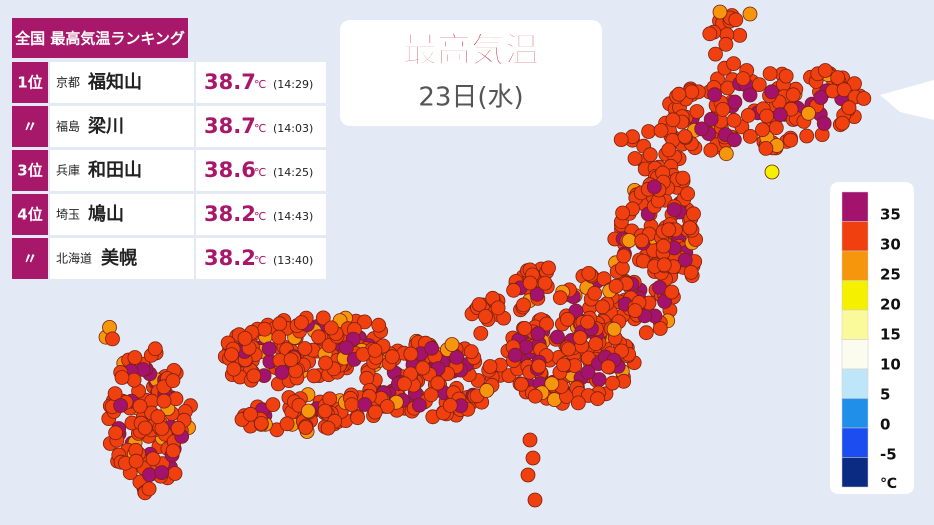 The image size is (934, 525). I want to click on rank: 4位, so click(29, 215).